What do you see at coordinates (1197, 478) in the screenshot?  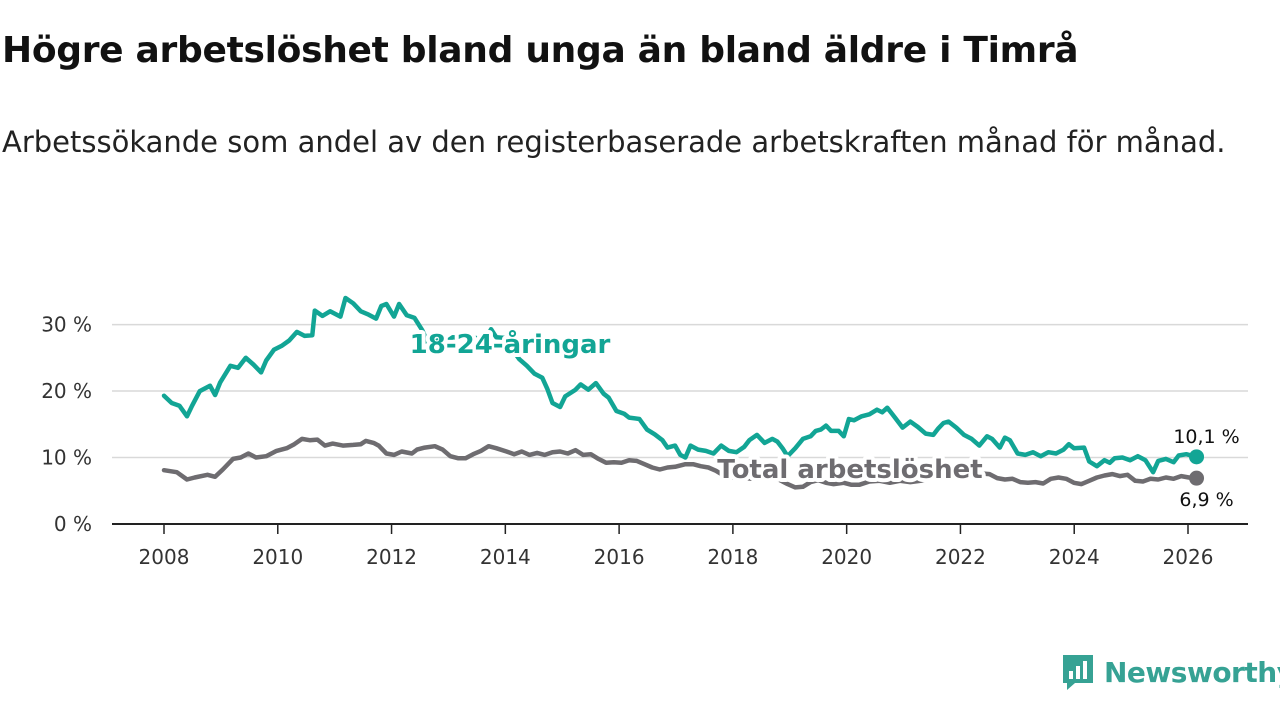 I see `end-point-total` at bounding box center [1197, 478].